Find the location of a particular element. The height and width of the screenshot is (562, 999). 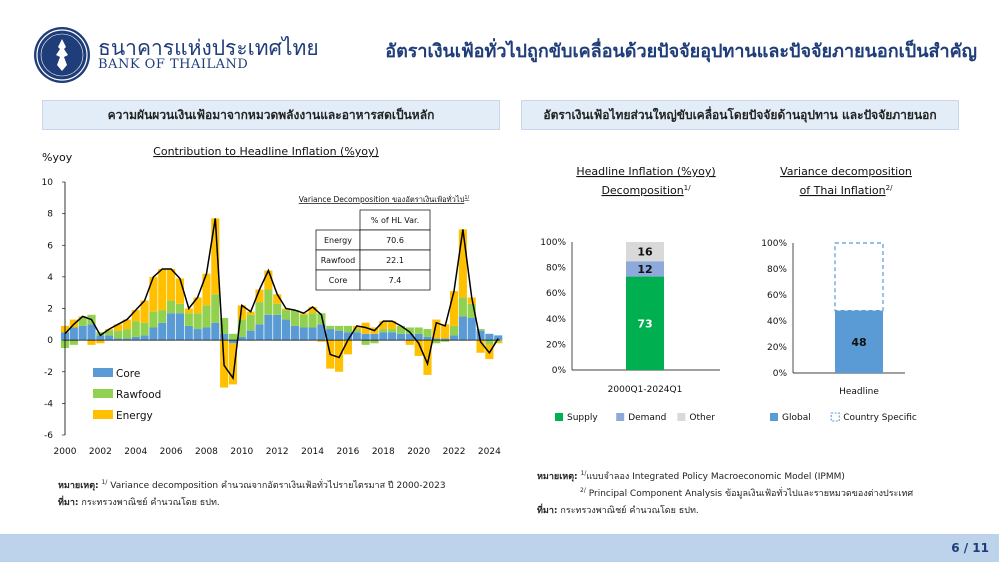

y-tick-label: 0% is located at coordinates (780, 374).